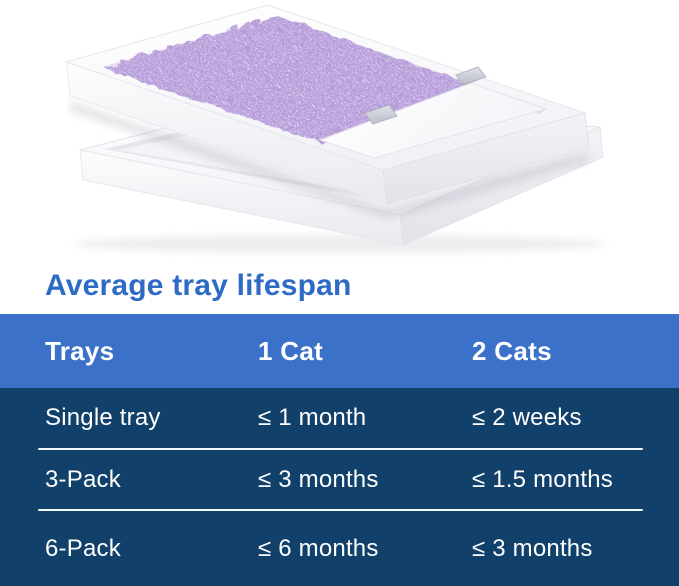  I want to click on cell-2-cats-value: ≤ 2 weeks, so click(527, 417).